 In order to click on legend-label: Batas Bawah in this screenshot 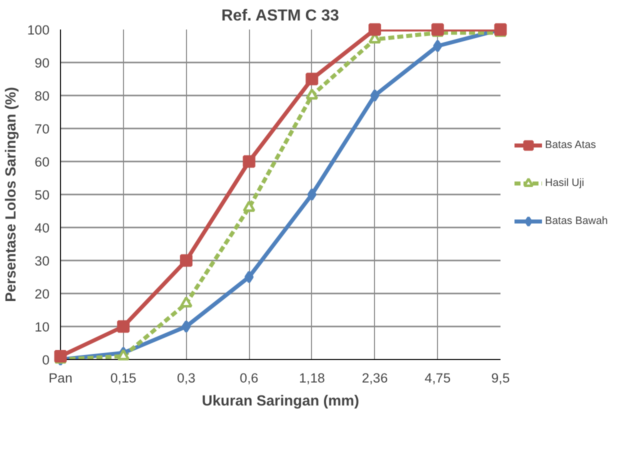, I will do `click(576, 221)`.